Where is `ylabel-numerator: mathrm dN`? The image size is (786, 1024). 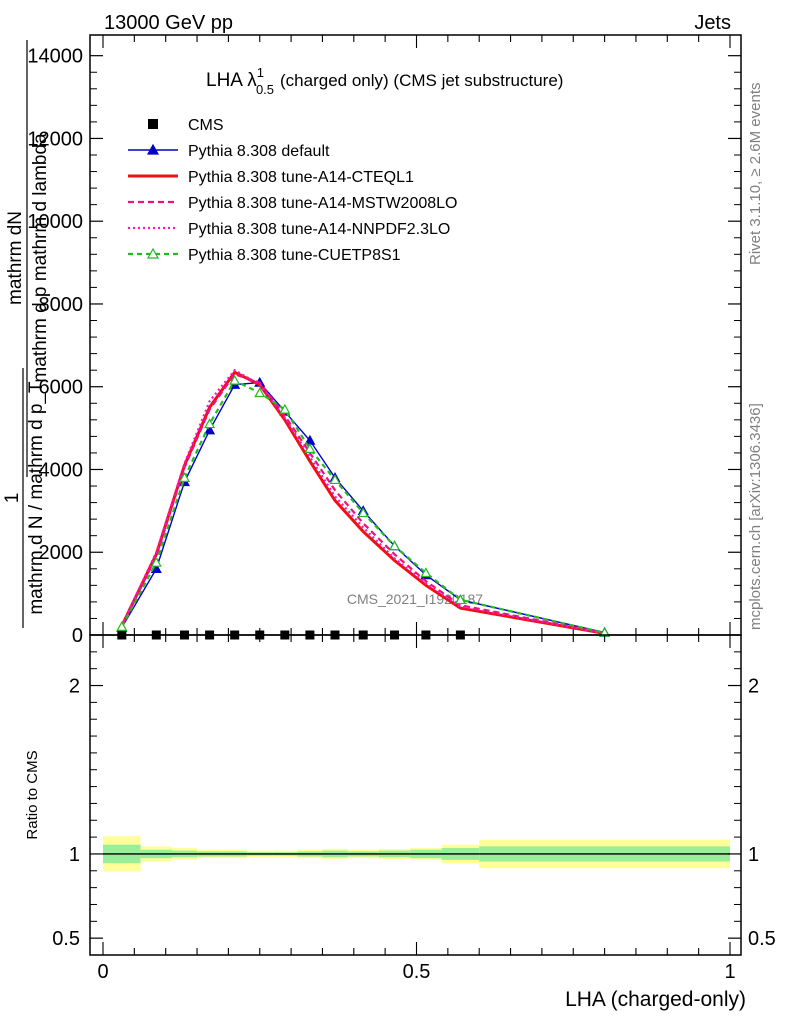
ylabel-numerator: mathrm dN is located at coordinates (15, 258).